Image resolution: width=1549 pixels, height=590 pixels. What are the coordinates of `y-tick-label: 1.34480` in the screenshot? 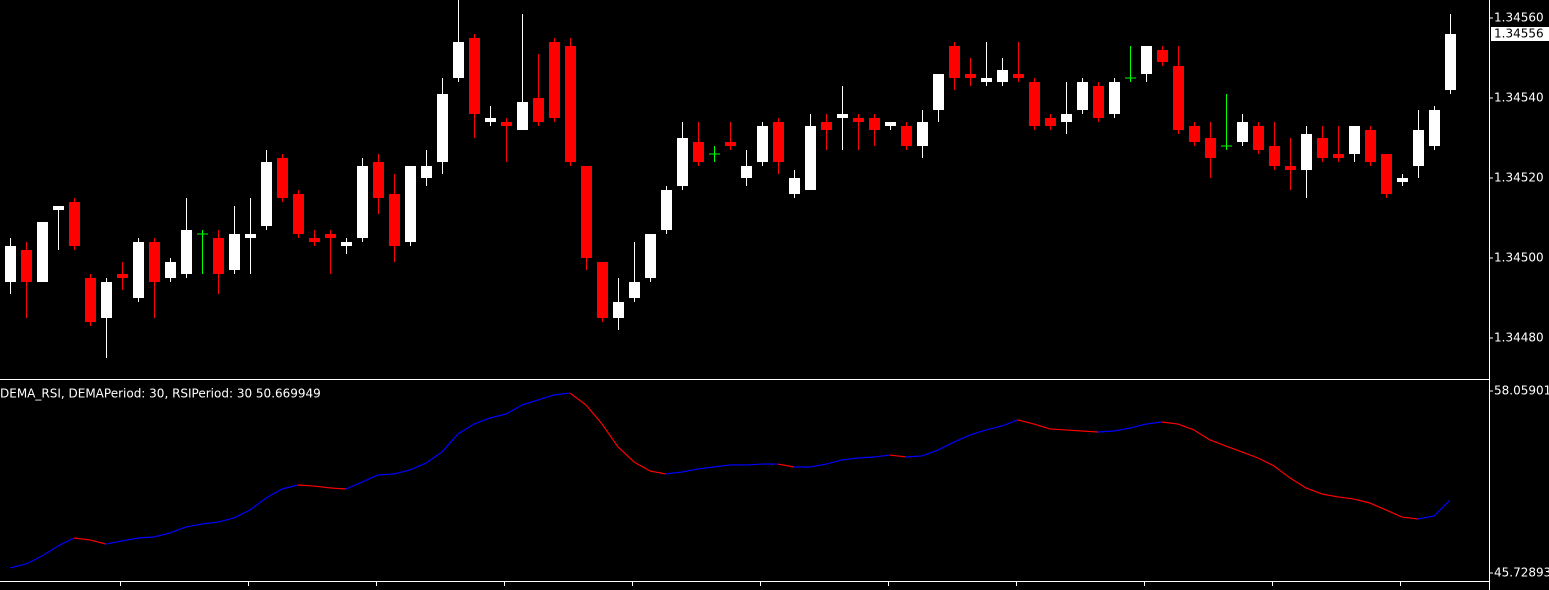 It's located at (1519, 338).